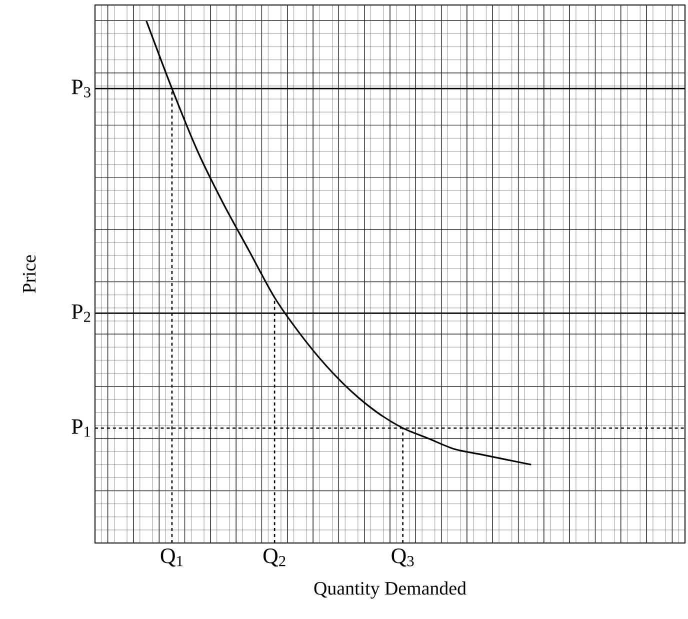 The height and width of the screenshot is (619, 688). What do you see at coordinates (390, 590) in the screenshot?
I see `x-axis-title: Quantity Demanded` at bounding box center [390, 590].